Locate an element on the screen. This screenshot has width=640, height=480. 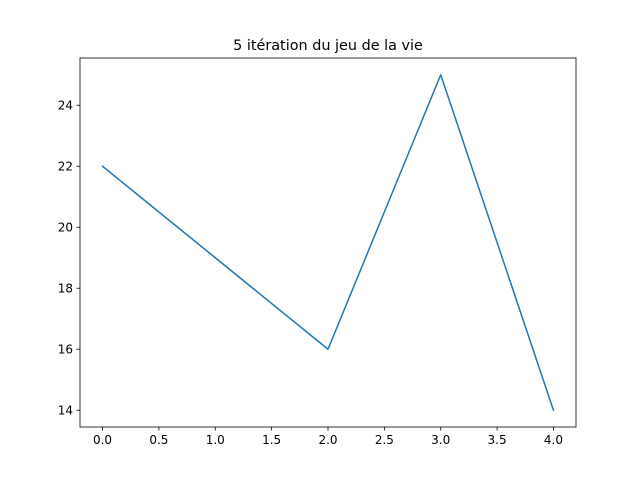
y-tick-label: 18 is located at coordinates (65, 288).